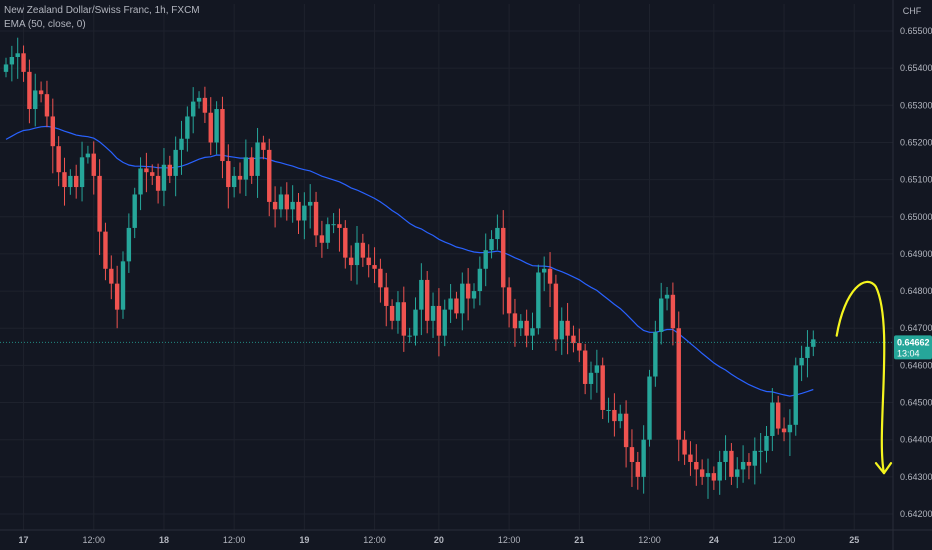 This screenshot has height=550, width=932. I want to click on price-tick-label: 0.65400, so click(916, 68).